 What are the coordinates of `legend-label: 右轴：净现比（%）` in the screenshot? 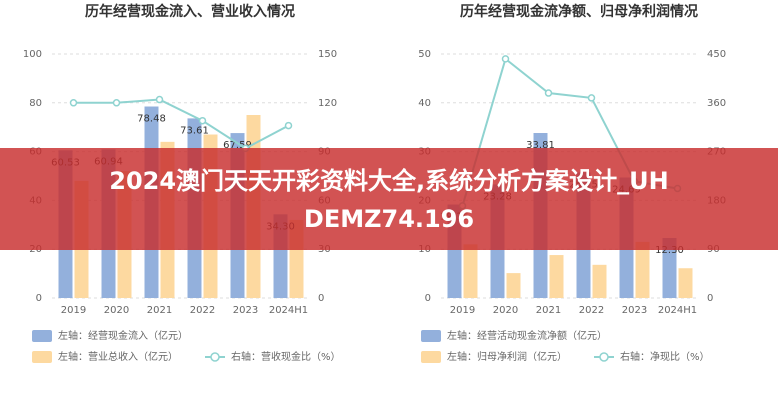 It's located at (665, 356).